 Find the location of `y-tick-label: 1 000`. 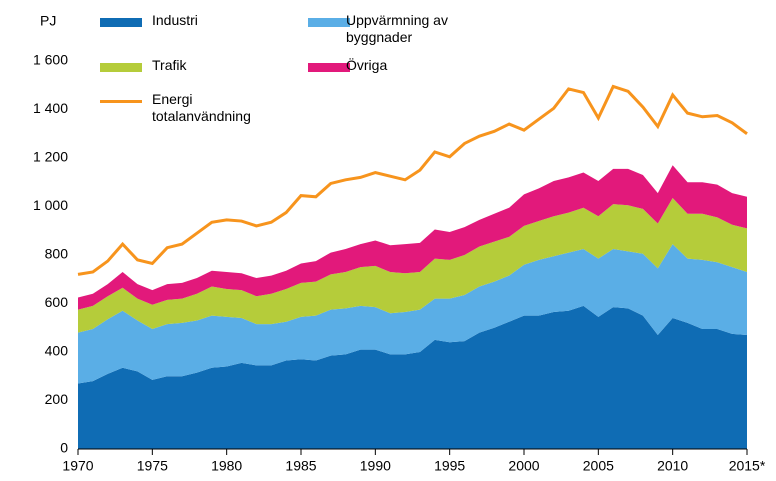

y-tick-label: 1 000 is located at coordinates (50, 205).